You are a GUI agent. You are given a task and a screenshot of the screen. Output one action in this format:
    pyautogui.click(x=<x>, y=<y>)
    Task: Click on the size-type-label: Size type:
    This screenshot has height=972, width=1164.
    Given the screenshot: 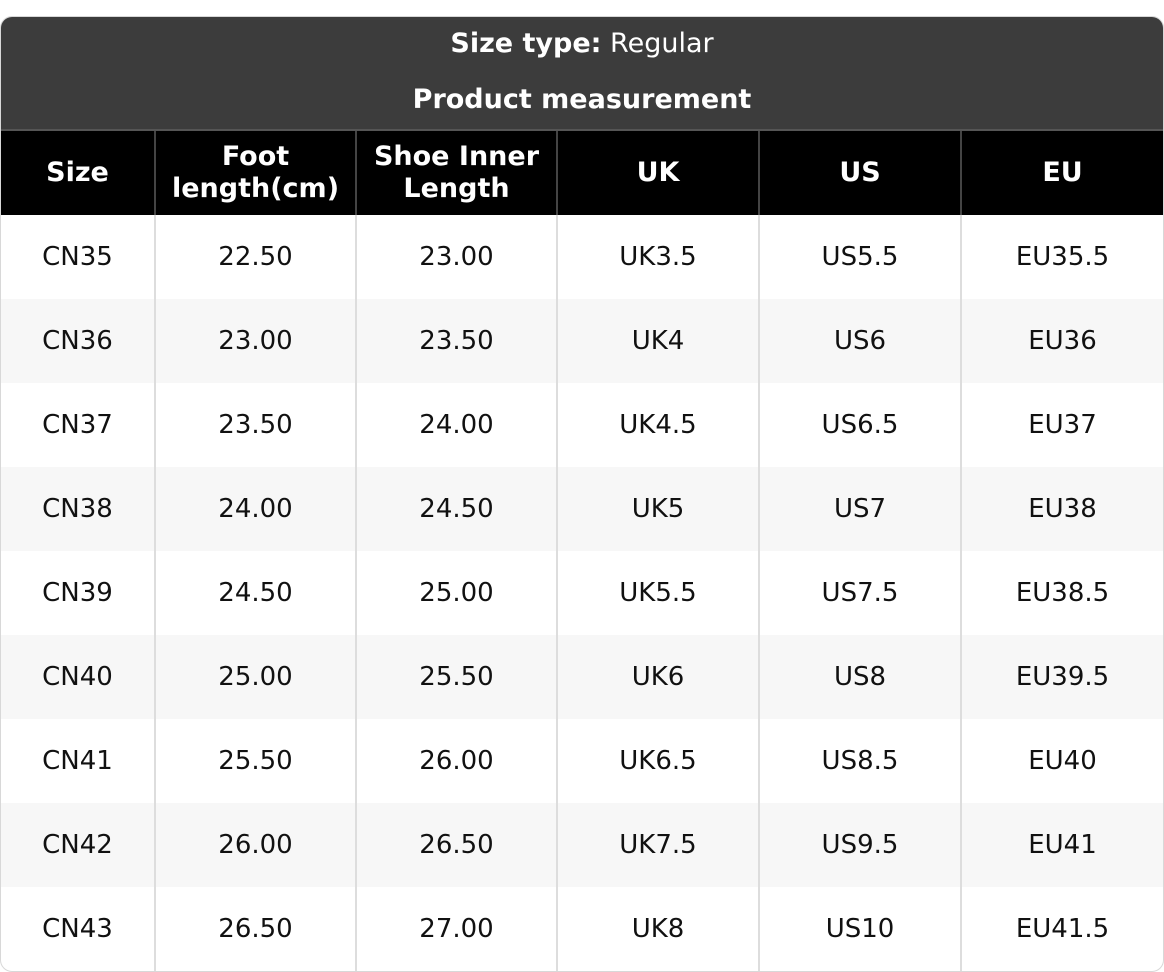 What is the action you would take?
    pyautogui.click(x=526, y=43)
    